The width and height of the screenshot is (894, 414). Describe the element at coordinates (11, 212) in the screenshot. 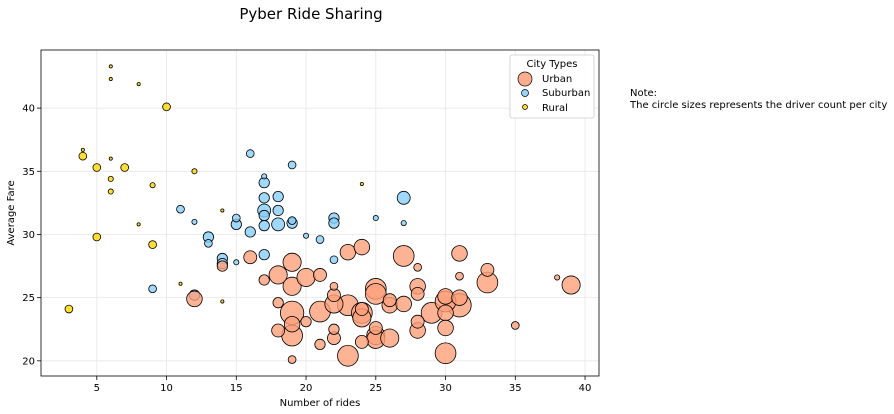

I see `y-axis-label: Average Fare` at that location.